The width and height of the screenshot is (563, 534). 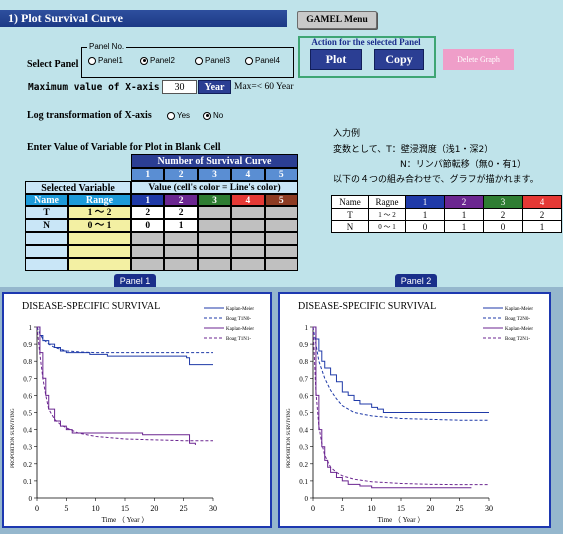 What do you see at coordinates (478, 59) in the screenshot?
I see `delete-graph-button: Delete Graph` at bounding box center [478, 59].